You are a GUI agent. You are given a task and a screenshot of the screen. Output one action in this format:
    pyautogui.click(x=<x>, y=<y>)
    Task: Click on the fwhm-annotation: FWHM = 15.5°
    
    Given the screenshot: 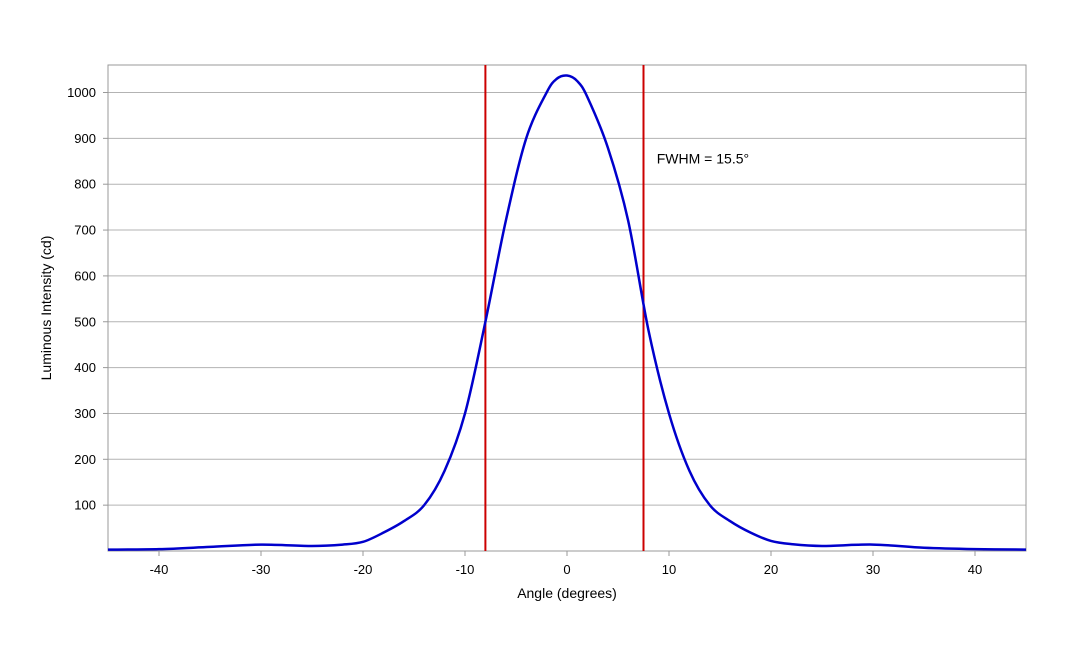 What is the action you would take?
    pyautogui.click(x=703, y=159)
    